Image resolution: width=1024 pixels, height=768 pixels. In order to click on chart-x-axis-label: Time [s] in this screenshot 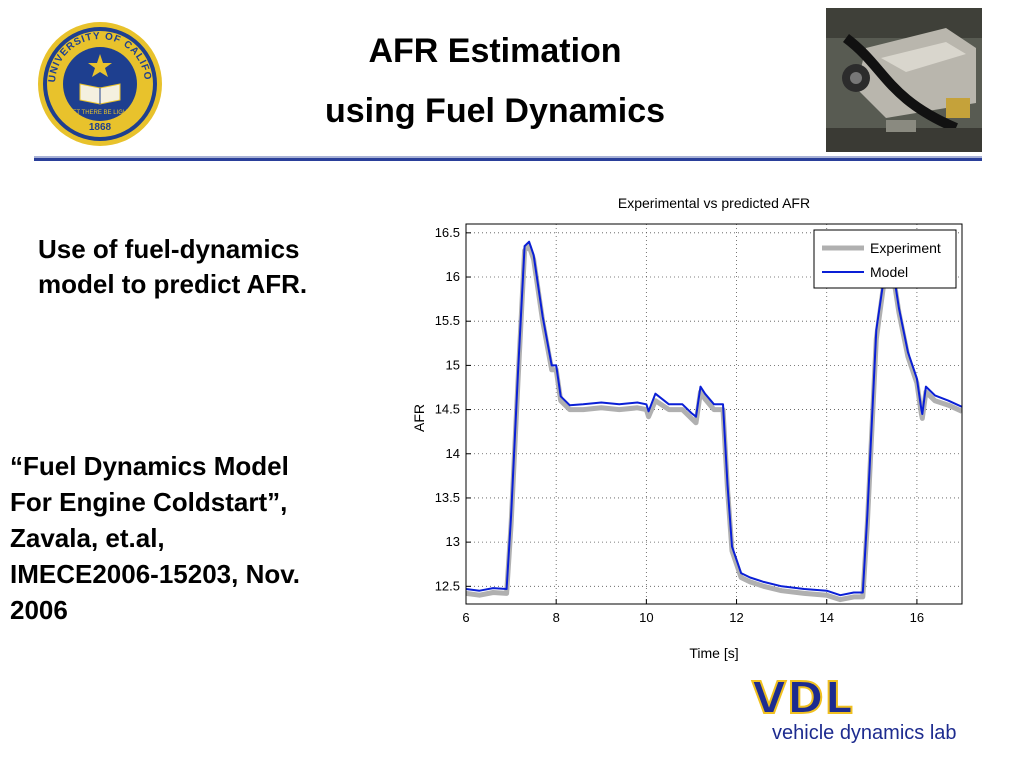, I will do `click(713, 653)`.